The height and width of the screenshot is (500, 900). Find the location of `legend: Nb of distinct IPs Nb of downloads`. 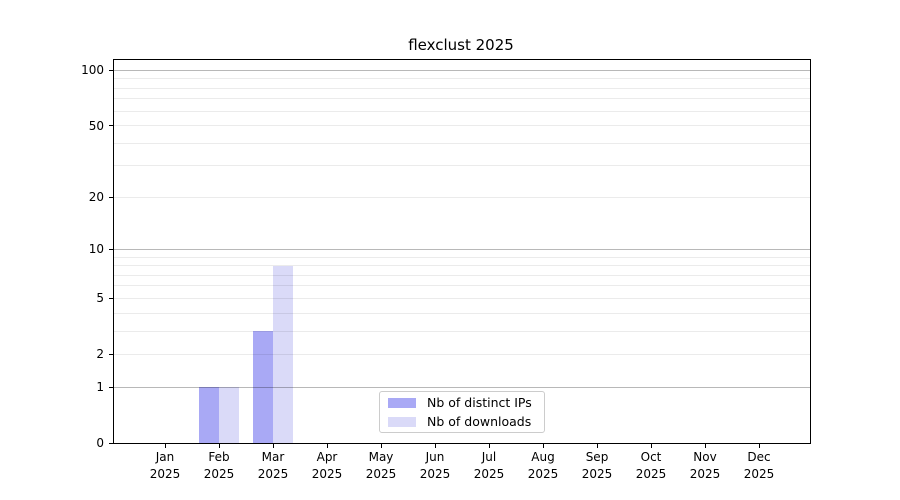

legend: Nb of distinct IPs Nb of downloads is located at coordinates (462, 412).